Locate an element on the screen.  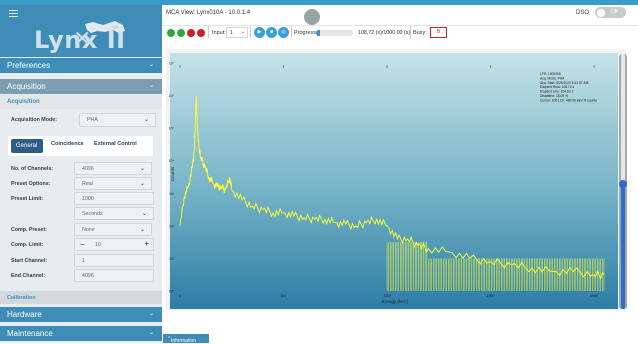
toolbar-divider is located at coordinates (400, 25).